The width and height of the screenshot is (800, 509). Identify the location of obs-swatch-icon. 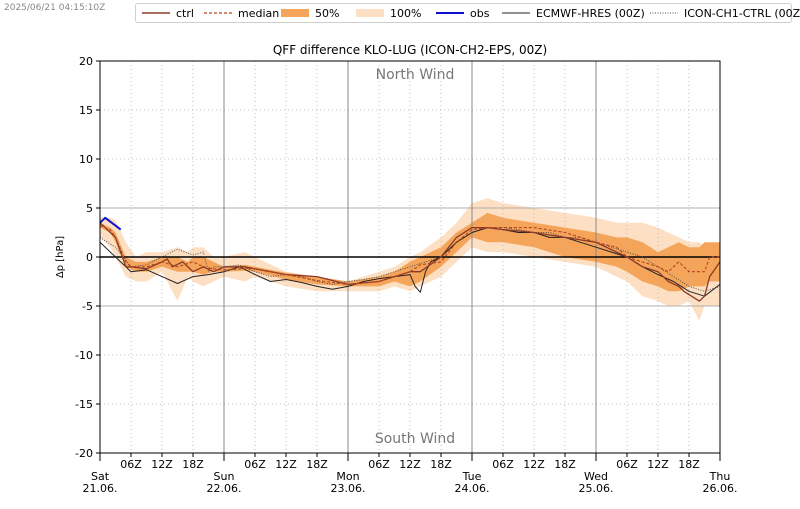
(450, 13).